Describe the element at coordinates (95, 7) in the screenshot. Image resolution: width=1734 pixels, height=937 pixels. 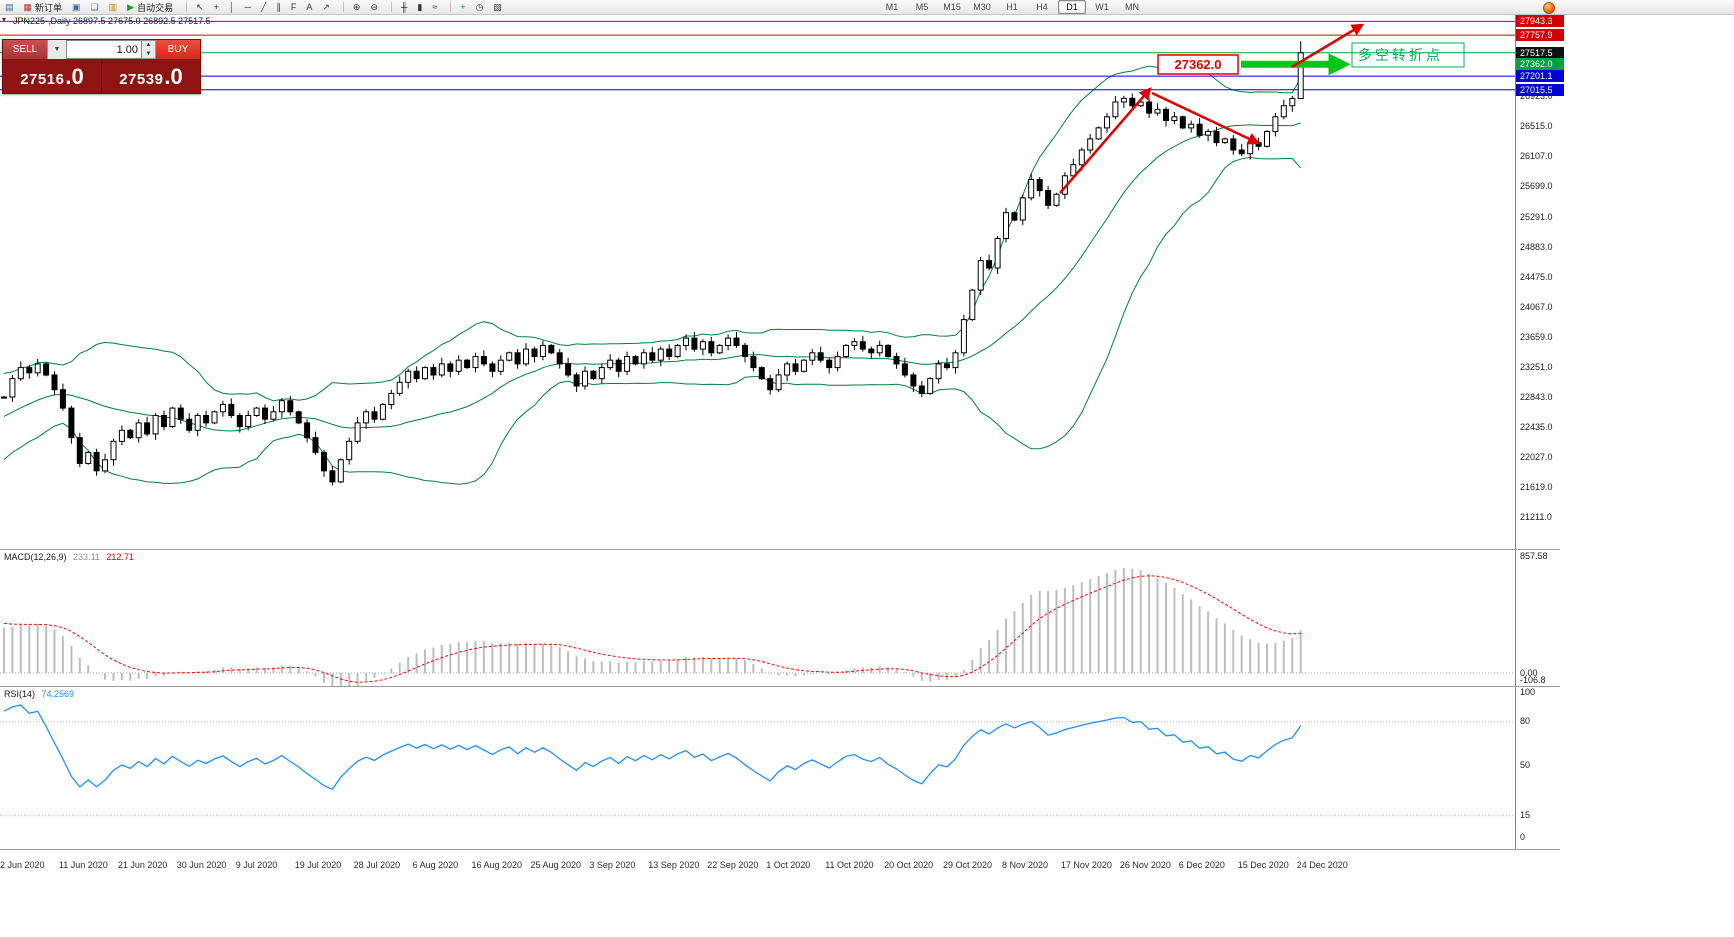
I see `cascade-windows-icon: ❏` at that location.